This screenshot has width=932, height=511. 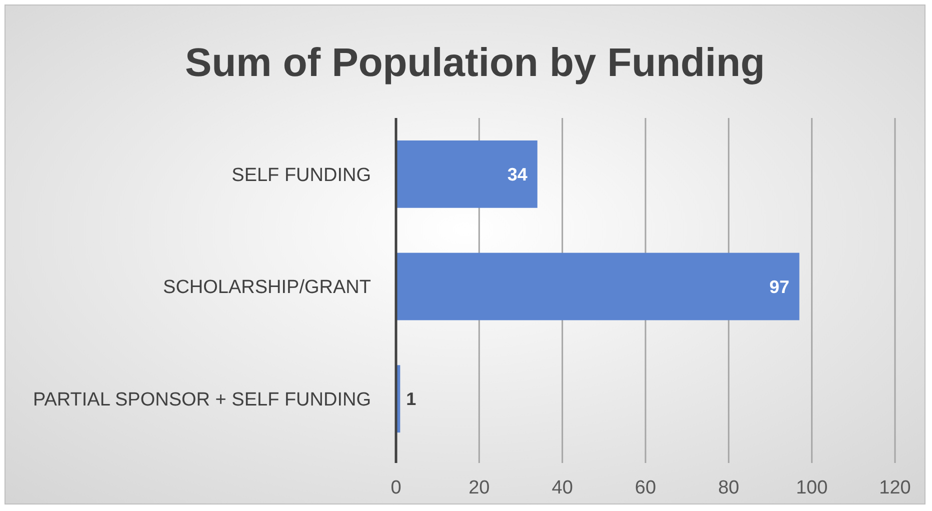 What do you see at coordinates (479, 488) in the screenshot?
I see `x-tick-label: 20` at bounding box center [479, 488].